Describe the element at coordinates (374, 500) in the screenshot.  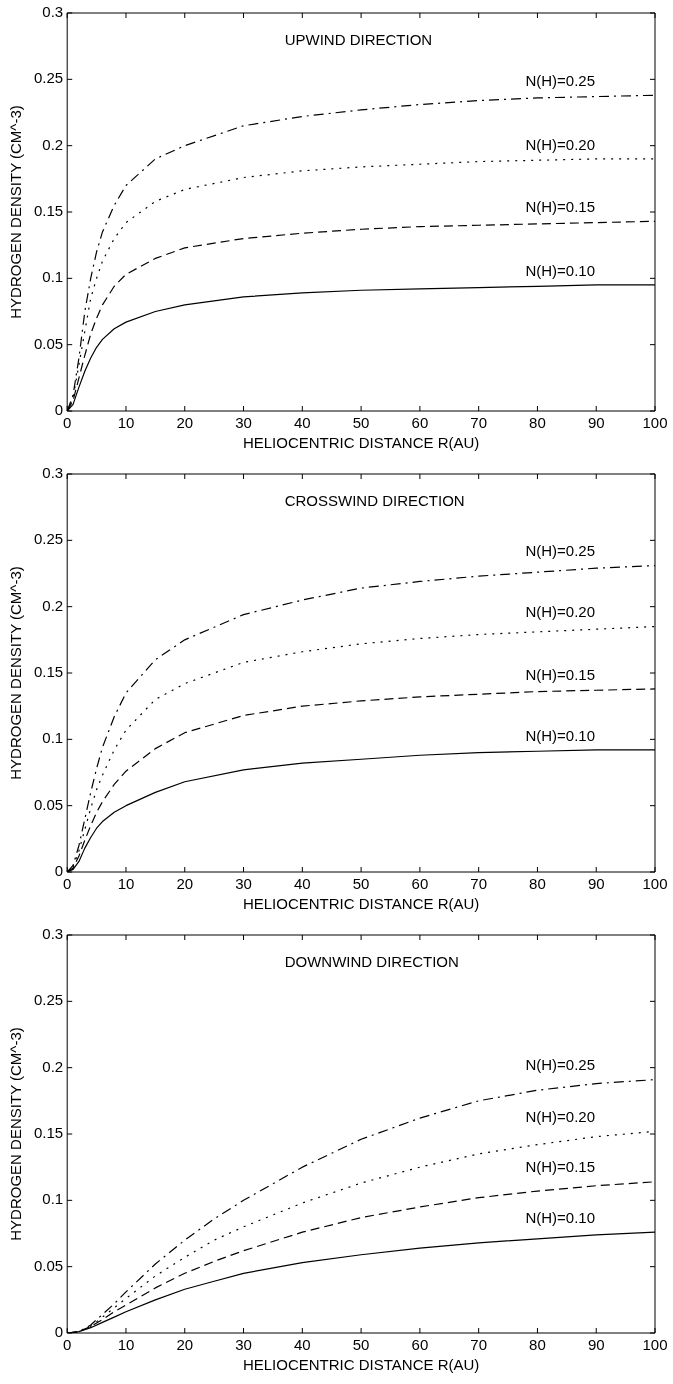
I see `text: CROSSWIND DIRECTION` at that location.